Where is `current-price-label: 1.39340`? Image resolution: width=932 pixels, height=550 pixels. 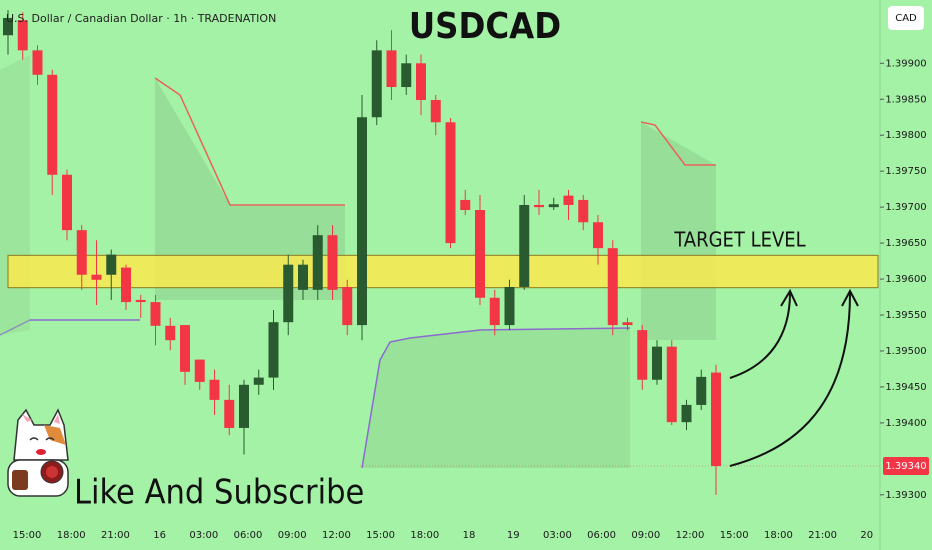 current-price-label: 1.39340 is located at coordinates (905, 466).